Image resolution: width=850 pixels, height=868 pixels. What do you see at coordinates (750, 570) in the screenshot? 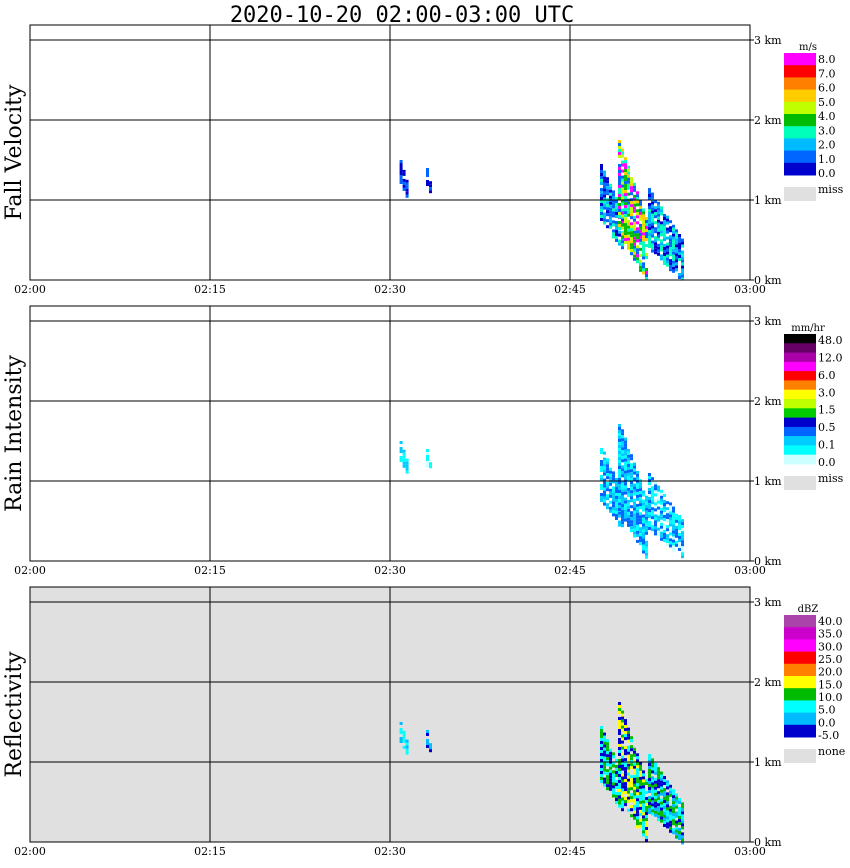
I see `x-tick-label: 03:00` at bounding box center [750, 570].